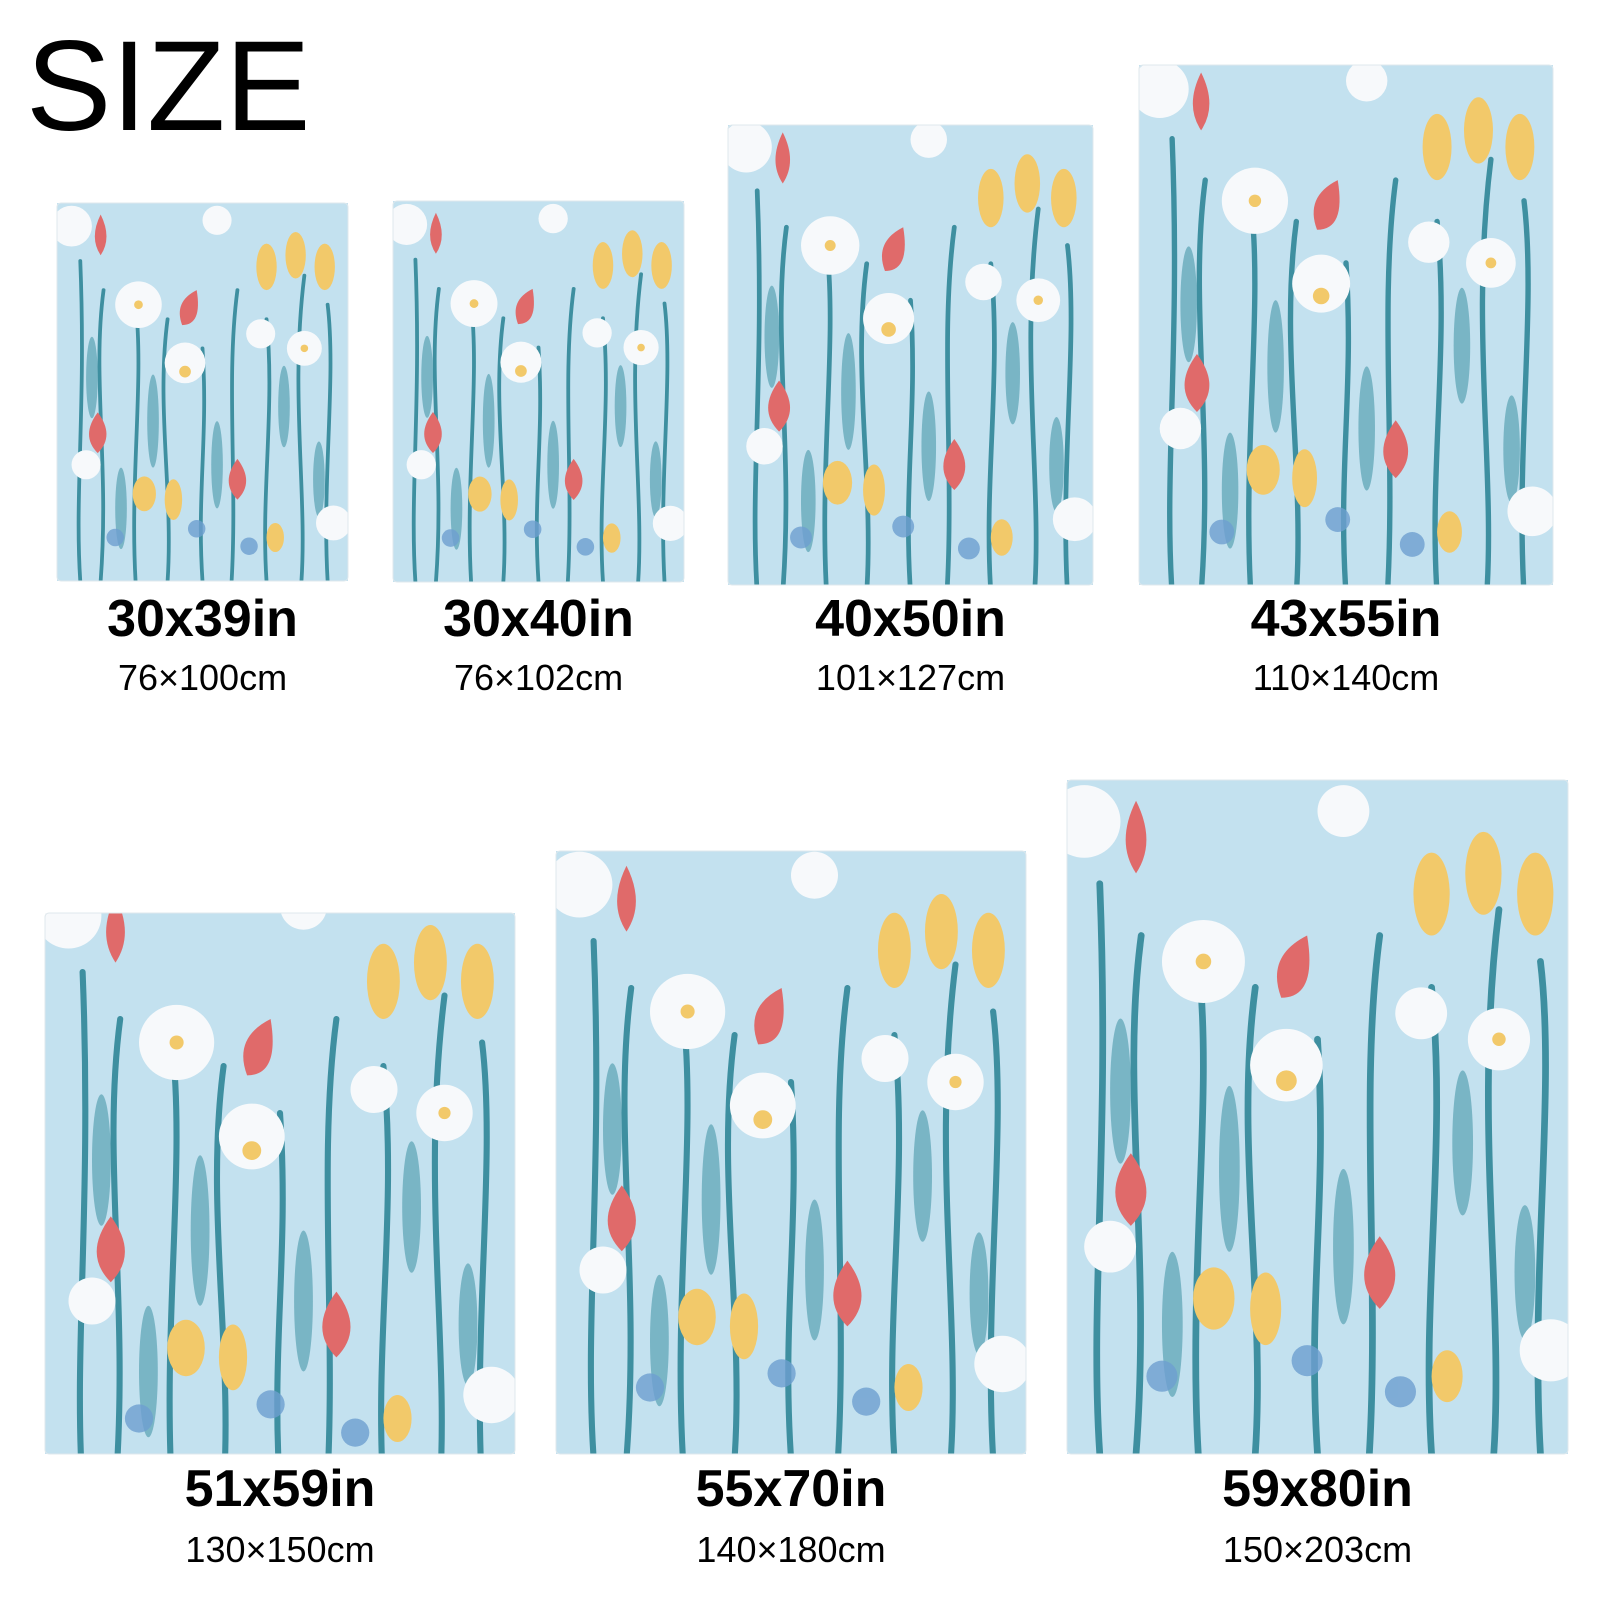 This screenshot has height=1600, width=1600. I want to click on size-cm: 110×140cm, so click(1346, 677).